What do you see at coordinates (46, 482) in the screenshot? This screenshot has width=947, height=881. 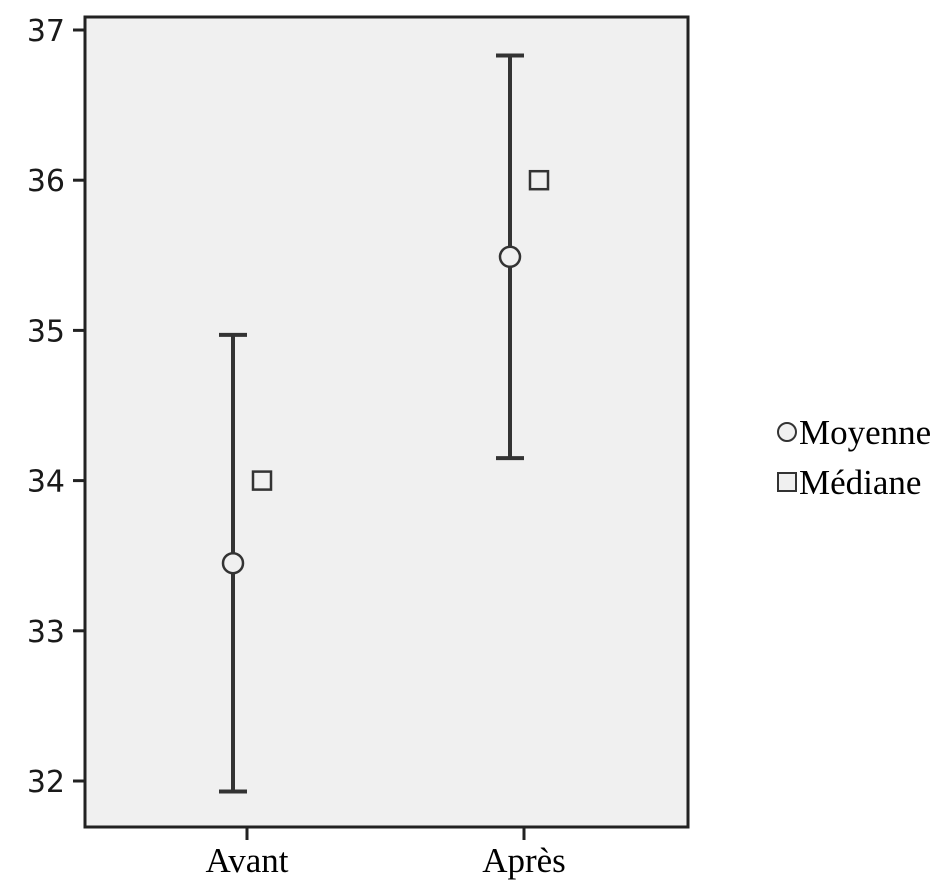 I see `y-tick-label: 34` at bounding box center [46, 482].